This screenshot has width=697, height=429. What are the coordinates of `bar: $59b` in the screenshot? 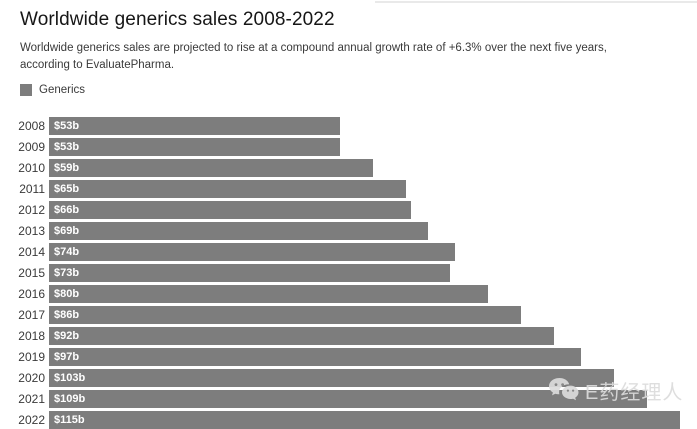 It's located at (211, 168).